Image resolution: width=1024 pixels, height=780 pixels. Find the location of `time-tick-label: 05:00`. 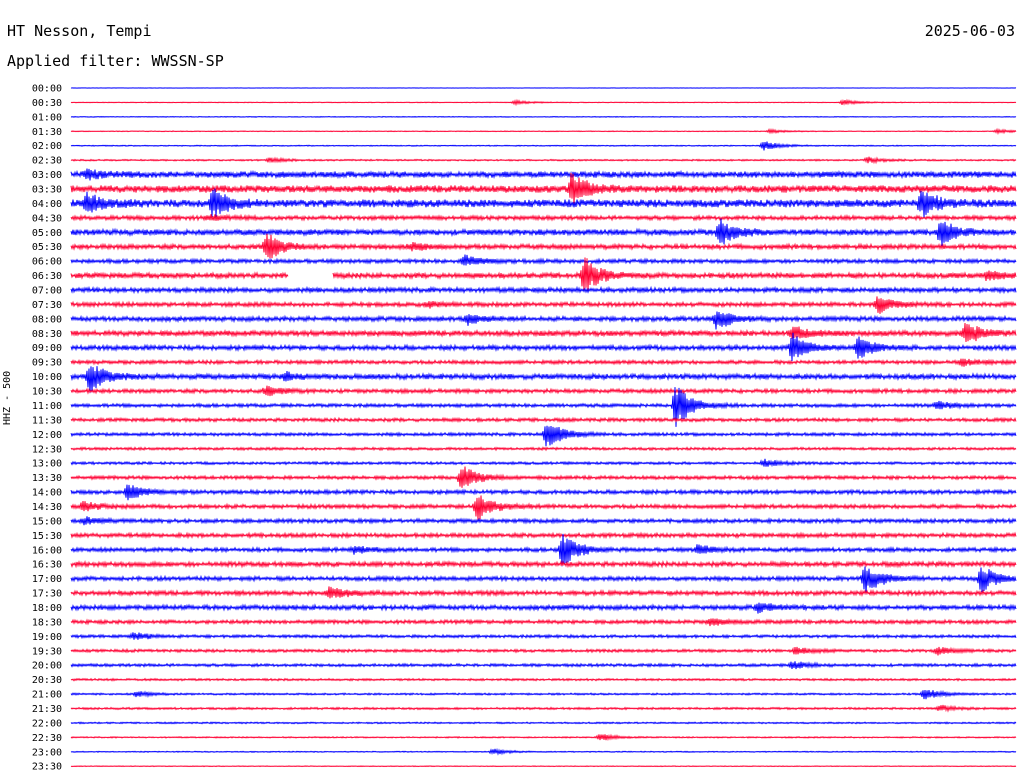

time-tick-label: 05:00 is located at coordinates (47, 233).